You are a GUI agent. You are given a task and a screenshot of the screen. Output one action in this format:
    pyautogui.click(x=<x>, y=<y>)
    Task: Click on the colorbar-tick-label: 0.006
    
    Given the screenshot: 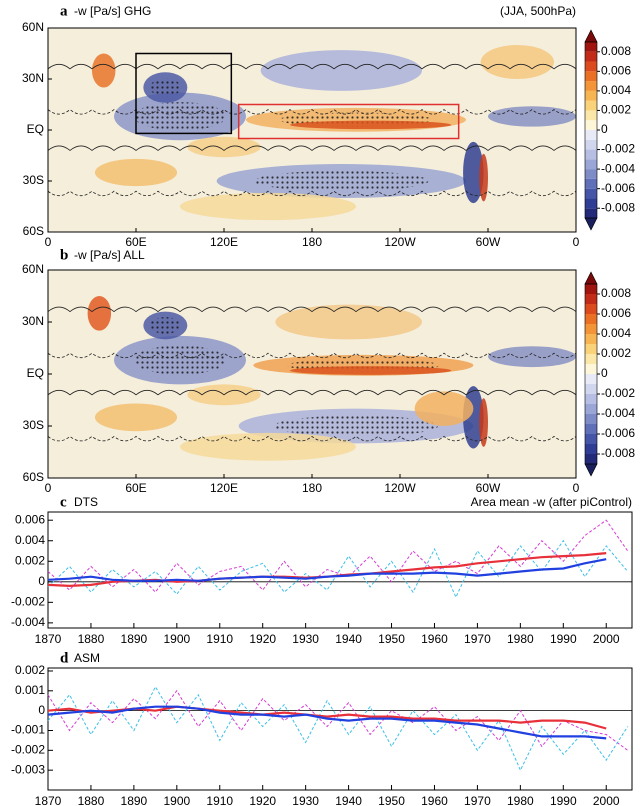 What is the action you would take?
    pyautogui.click(x=616, y=71)
    